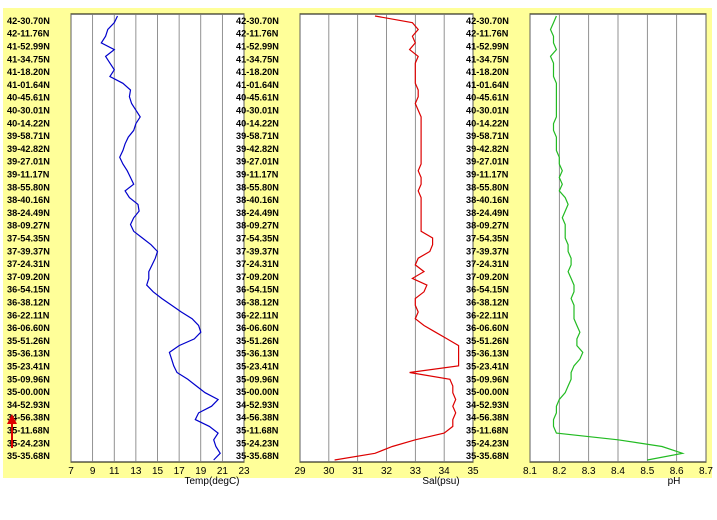  I want to click on arrow-head, so click(12, 419).